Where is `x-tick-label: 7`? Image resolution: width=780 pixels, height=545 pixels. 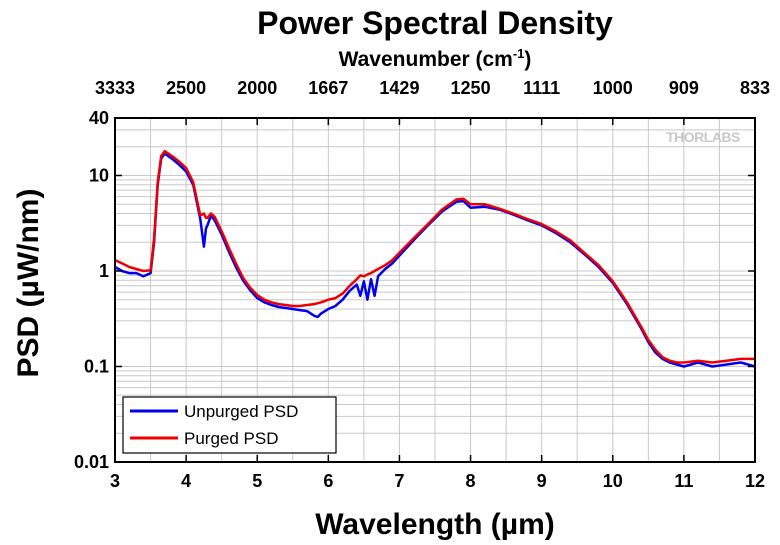
x-tick-label: 7 is located at coordinates (399, 481).